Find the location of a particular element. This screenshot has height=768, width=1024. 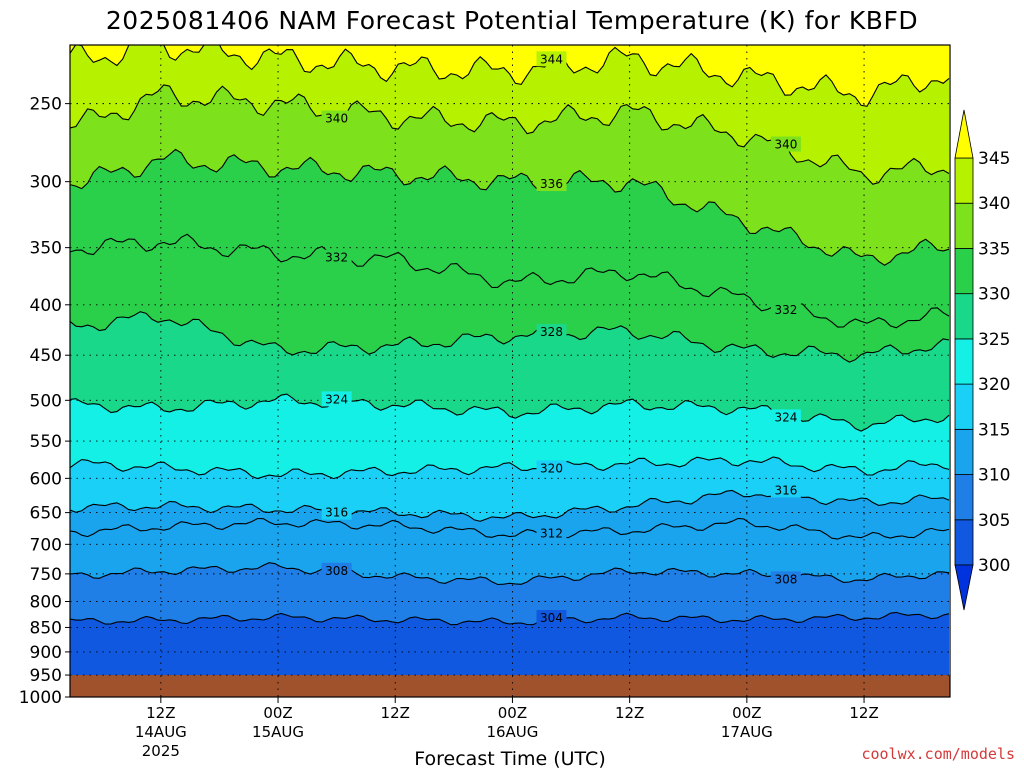

y-tick-label: 600 is located at coordinates (46, 479).